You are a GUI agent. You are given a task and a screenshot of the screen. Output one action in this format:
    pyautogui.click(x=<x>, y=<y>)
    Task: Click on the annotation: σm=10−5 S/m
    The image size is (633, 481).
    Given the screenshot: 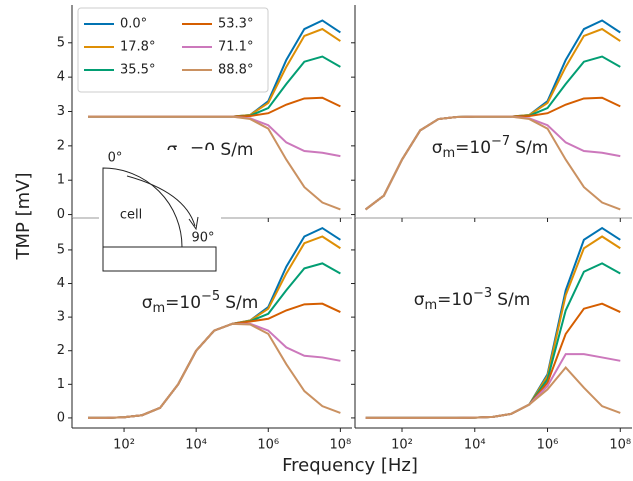 What is the action you would take?
    pyautogui.click(x=200, y=302)
    